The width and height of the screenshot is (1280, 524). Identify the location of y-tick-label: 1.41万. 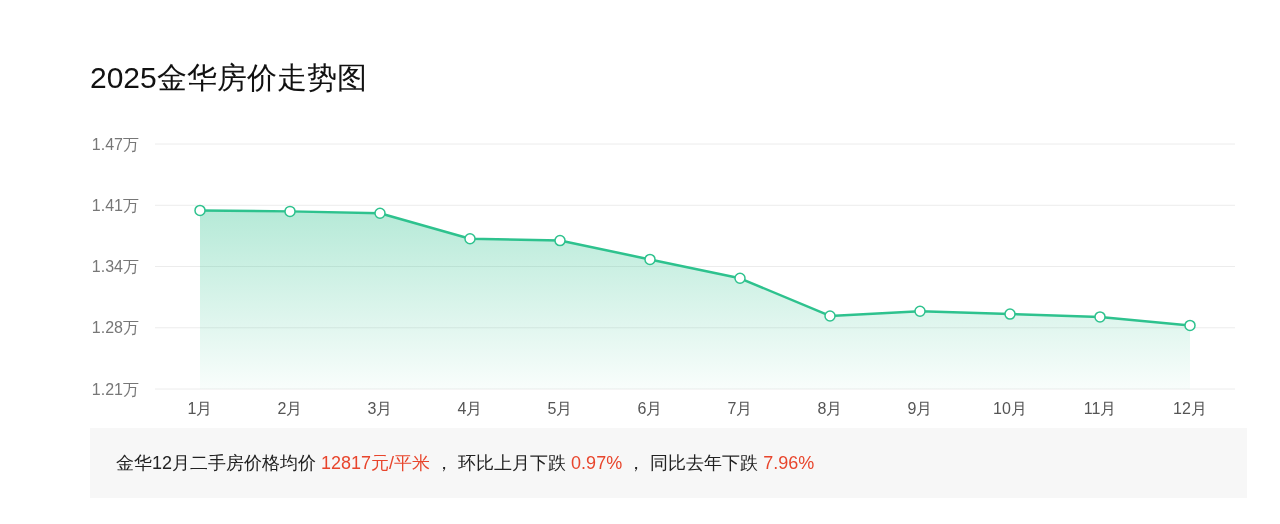
(115, 205).